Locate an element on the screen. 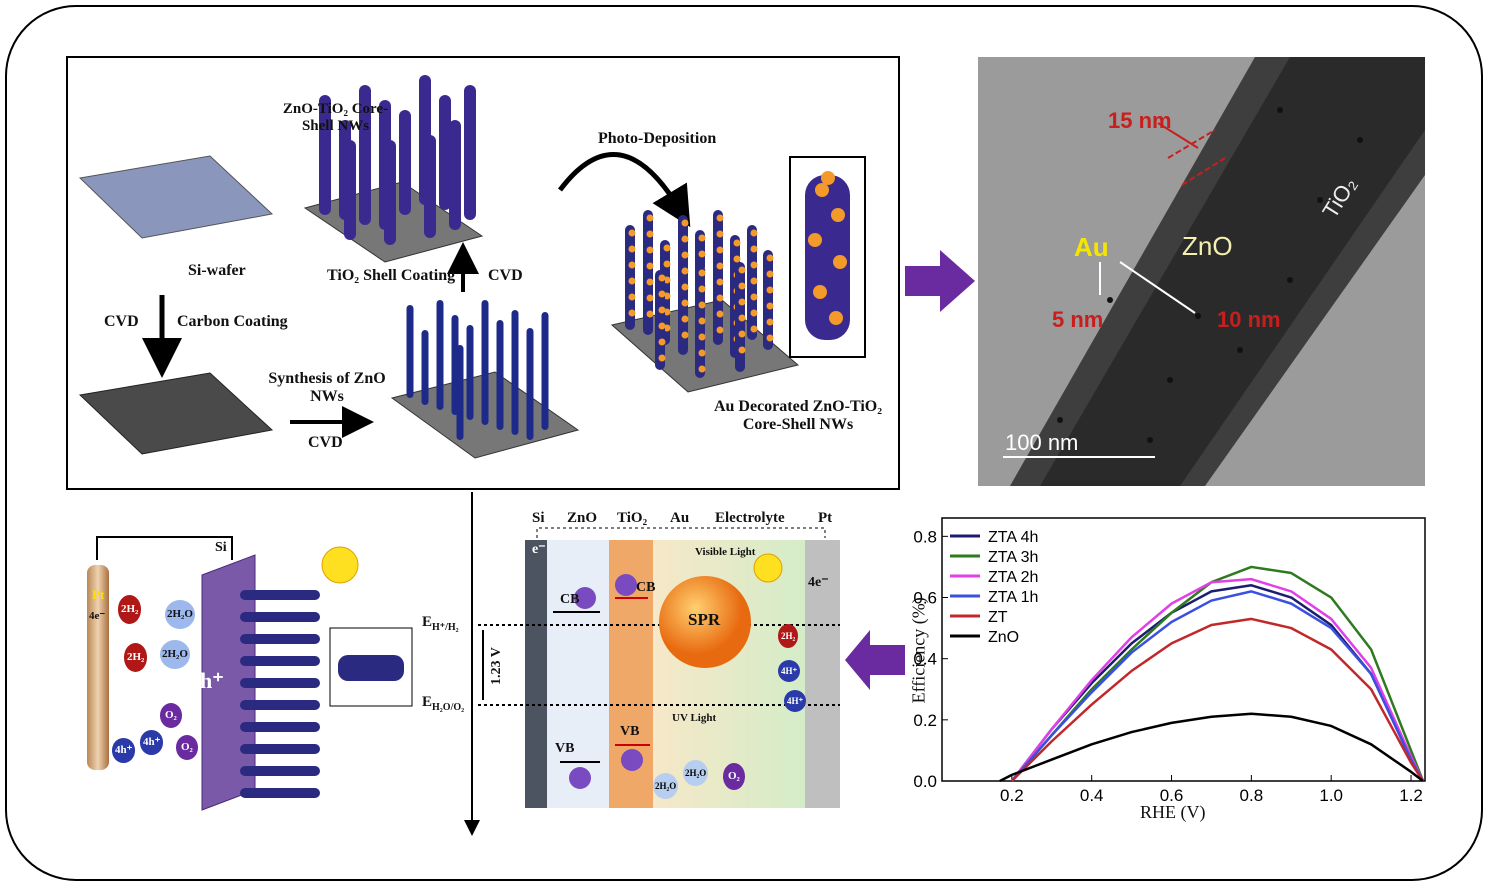 The width and height of the screenshot is (1488, 886). y-tick-label: 0.6 is located at coordinates (925, 598).